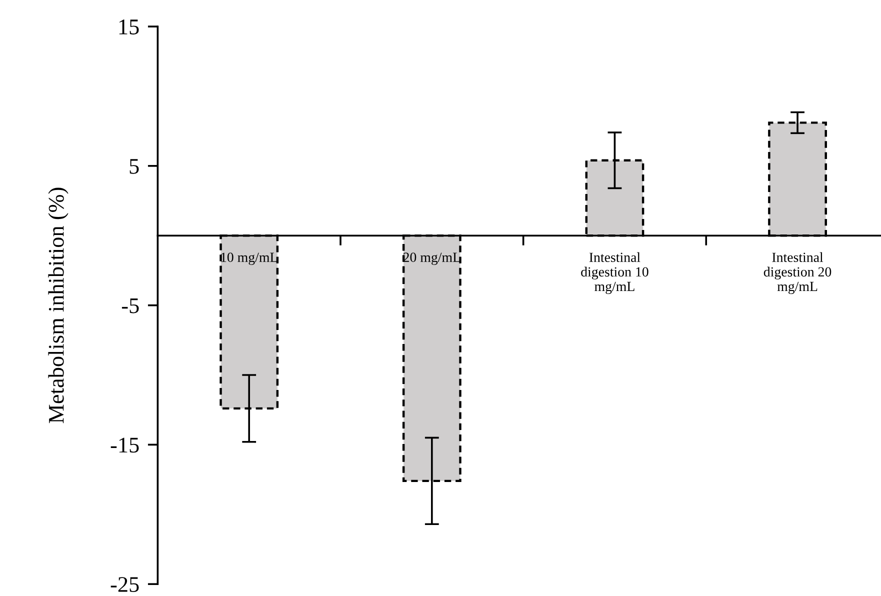 The height and width of the screenshot is (596, 881). What do you see at coordinates (124, 445) in the screenshot?
I see `y-tick-label: -15` at bounding box center [124, 445].